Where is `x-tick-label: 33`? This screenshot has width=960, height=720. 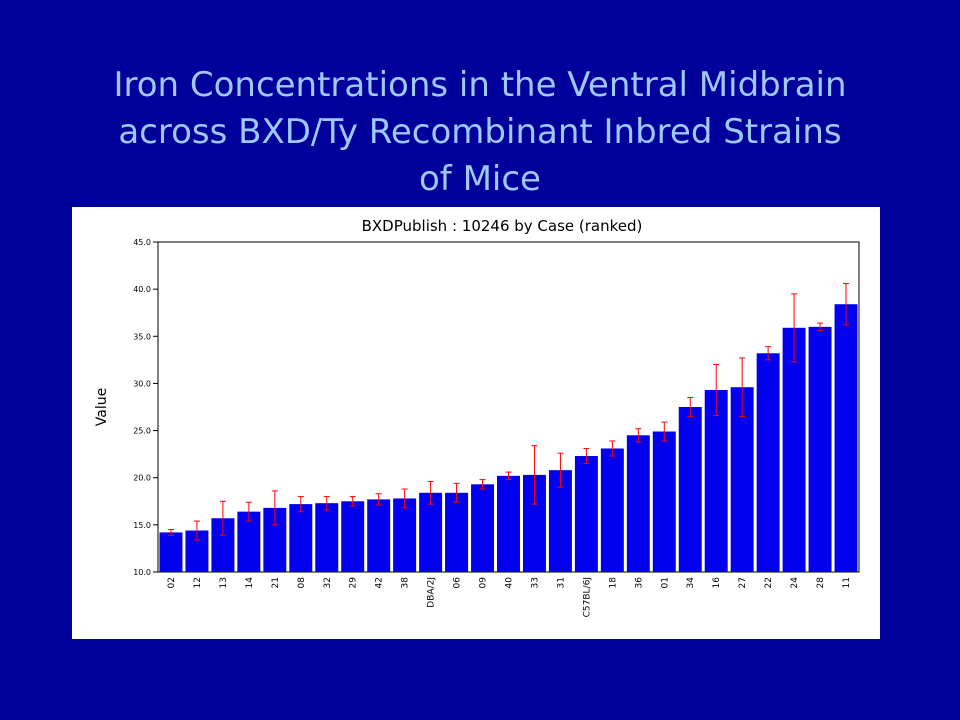
x-tick-label: 33 is located at coordinates (535, 582).